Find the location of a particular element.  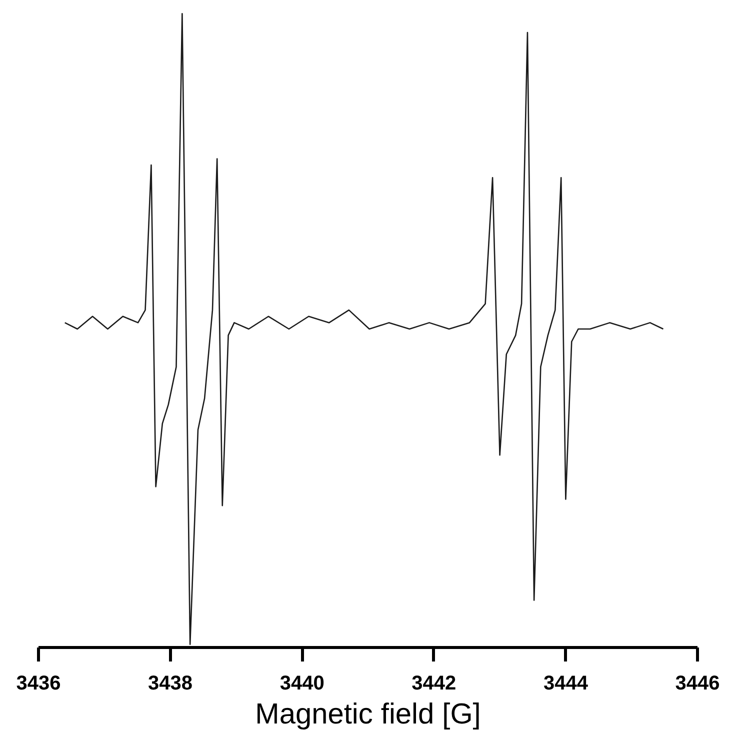

x-tick-label: 3444 is located at coordinates (566, 683).